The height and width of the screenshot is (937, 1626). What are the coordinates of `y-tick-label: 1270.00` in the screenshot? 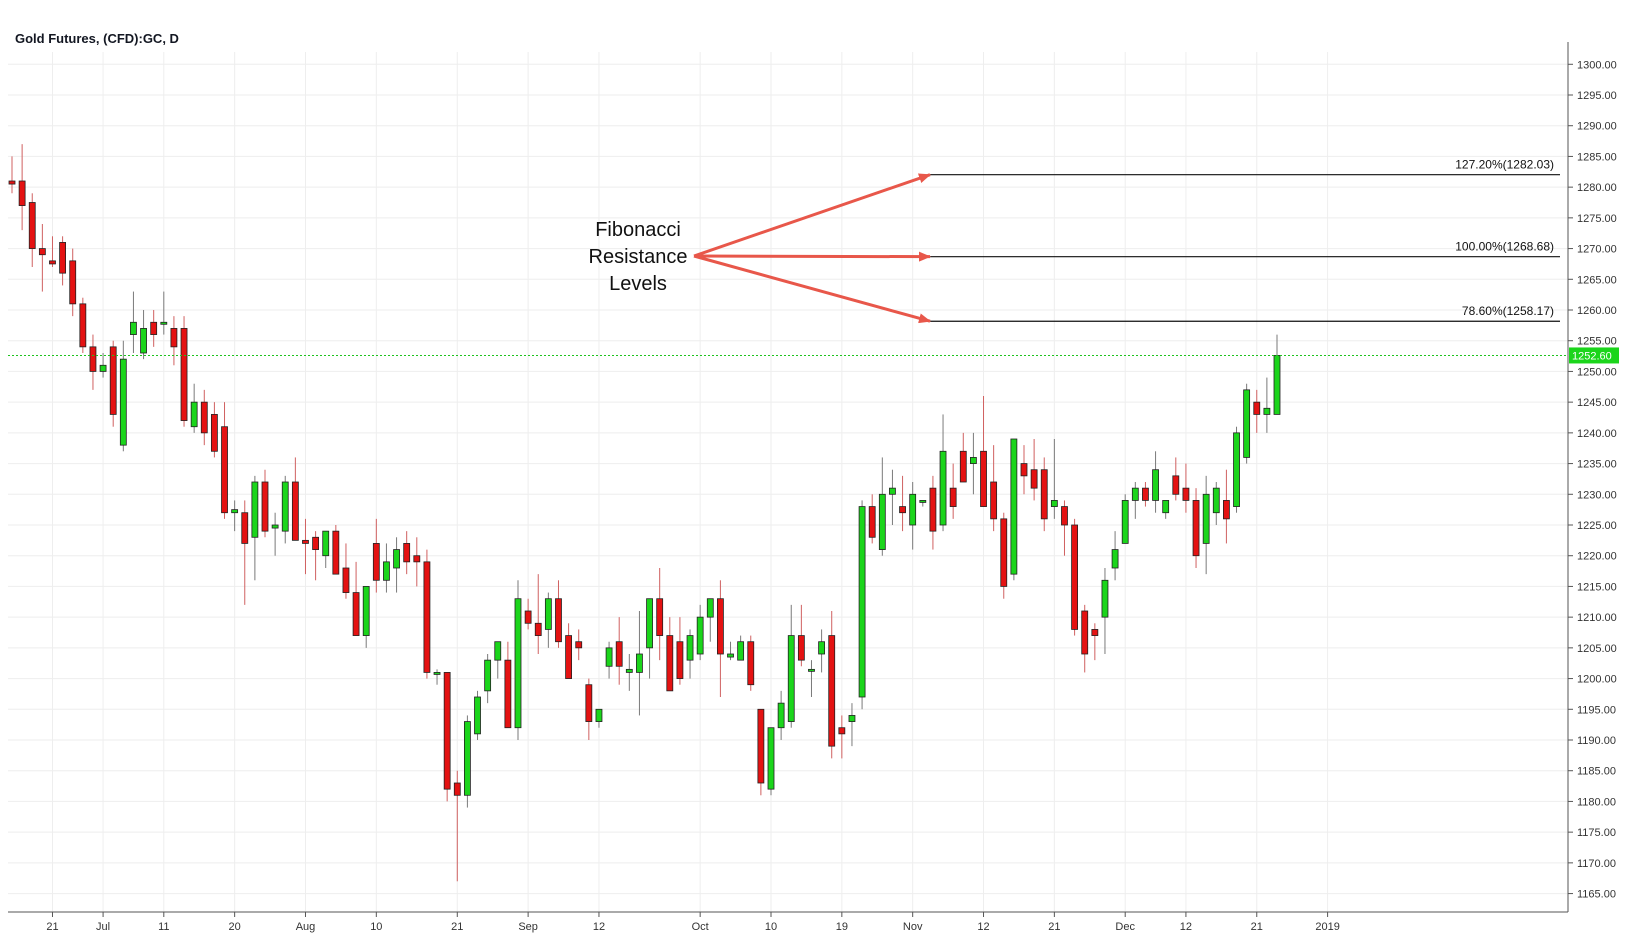 It's located at (1597, 250).